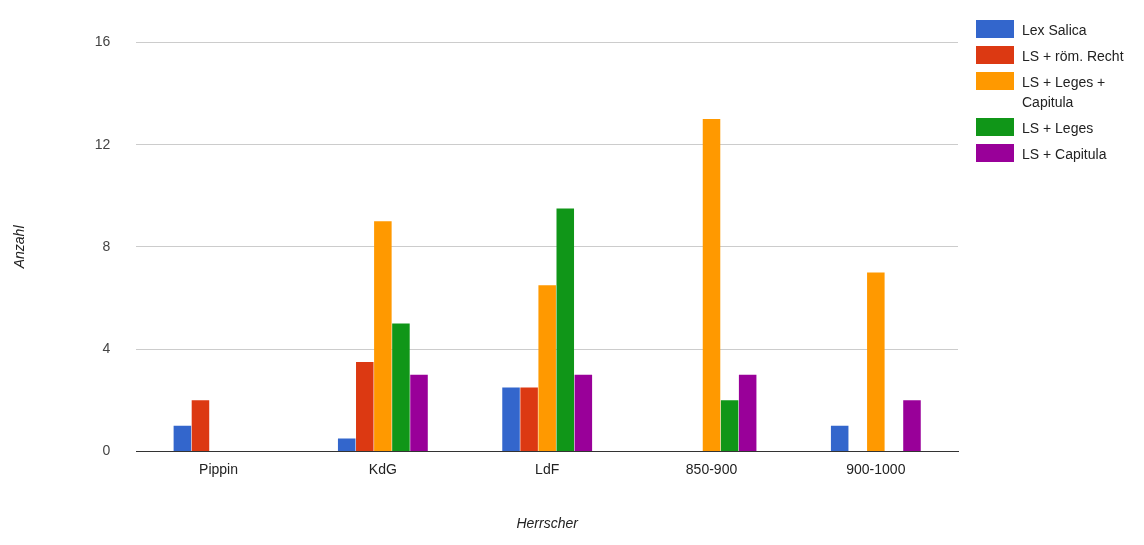  I want to click on y-tick-label: 0, so click(106, 450).